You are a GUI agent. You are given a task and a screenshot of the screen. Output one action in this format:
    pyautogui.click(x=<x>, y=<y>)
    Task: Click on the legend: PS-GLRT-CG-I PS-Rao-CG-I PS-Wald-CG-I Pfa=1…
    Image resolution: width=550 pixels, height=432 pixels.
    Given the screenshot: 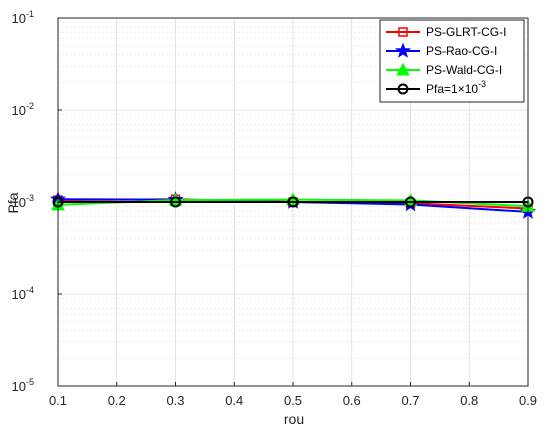 What is the action you would take?
    pyautogui.click(x=452, y=61)
    